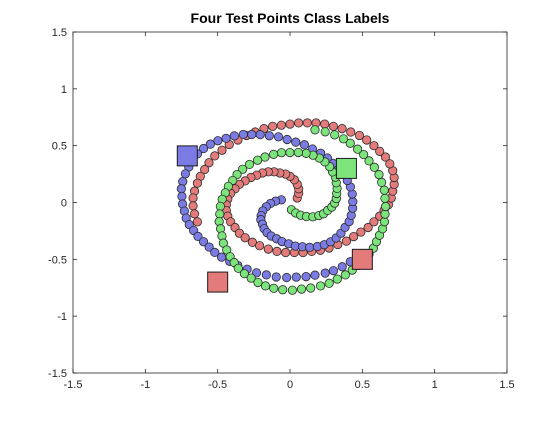 The image size is (560, 425). I want to click on x-tick-label: 1, so click(435, 385).